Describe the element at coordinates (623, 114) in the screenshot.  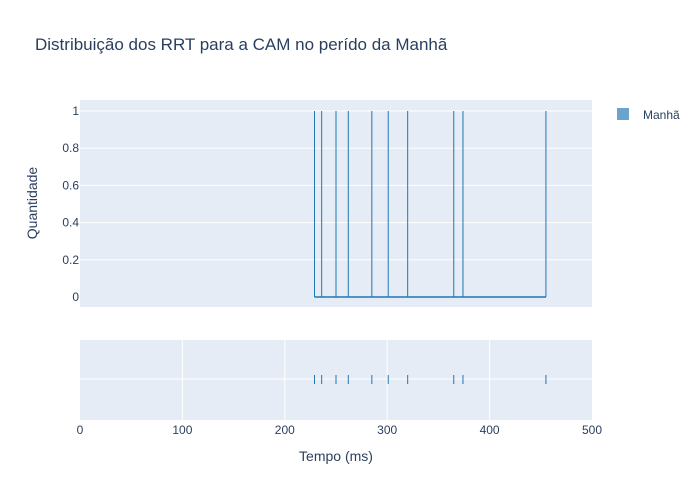
I see `legend-swatch` at that location.